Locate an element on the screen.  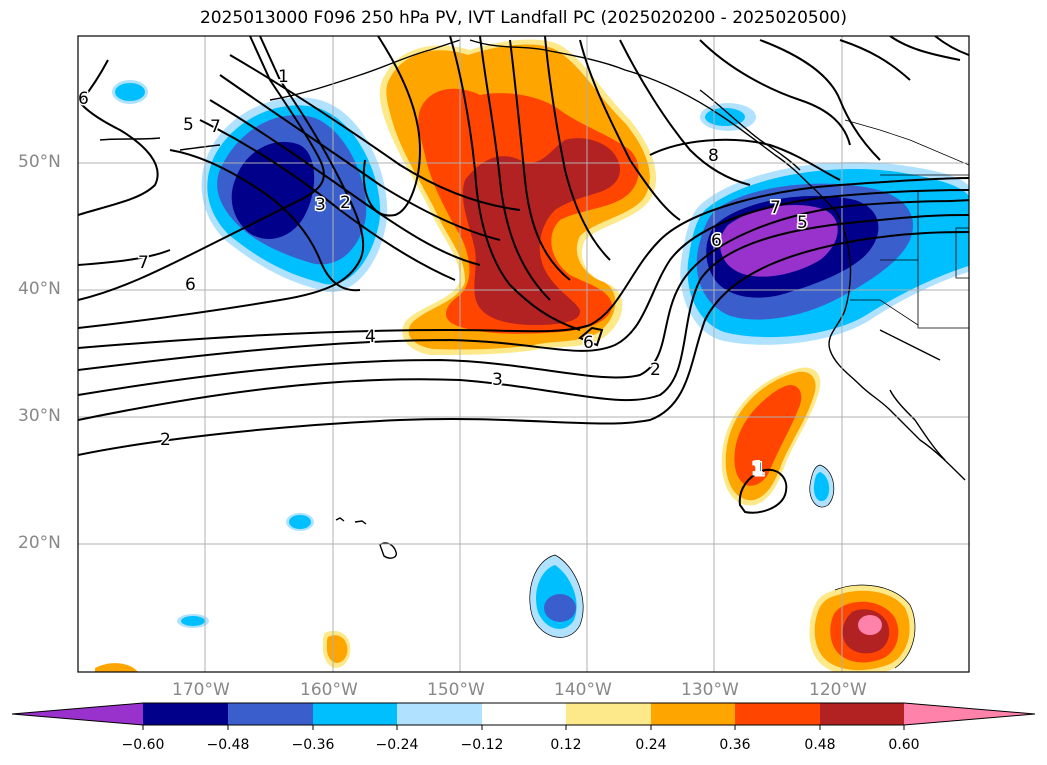
colorbar-tick-label: 0.12 is located at coordinates (566, 745).